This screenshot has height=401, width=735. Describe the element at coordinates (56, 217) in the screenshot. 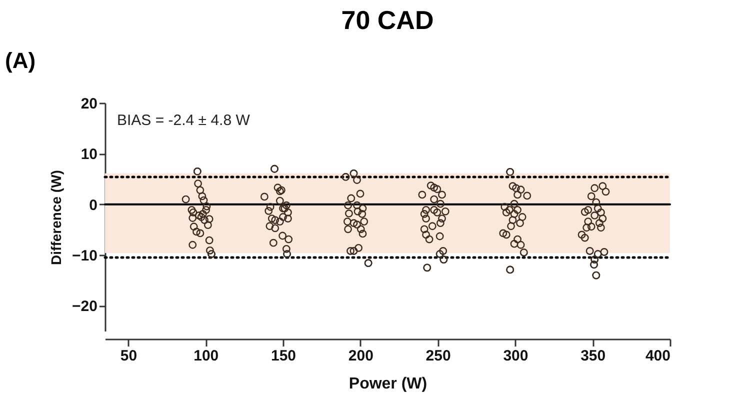

I see `y-axis-title: Difference (W)` at that location.